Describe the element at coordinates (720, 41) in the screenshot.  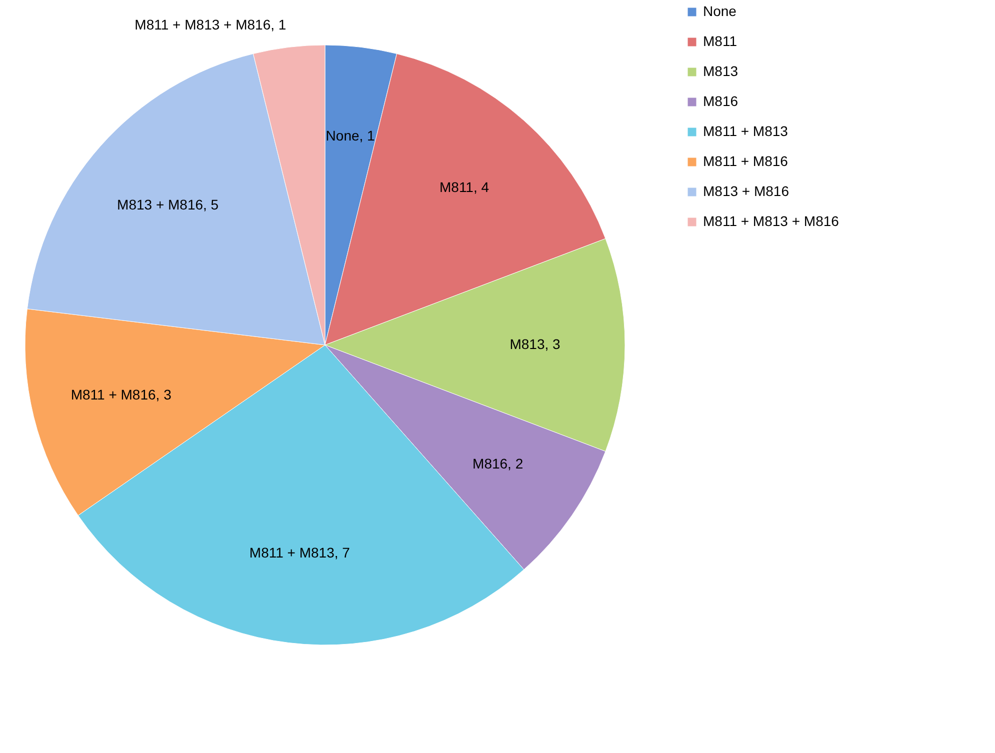
I see `legend-label: M811` at that location.